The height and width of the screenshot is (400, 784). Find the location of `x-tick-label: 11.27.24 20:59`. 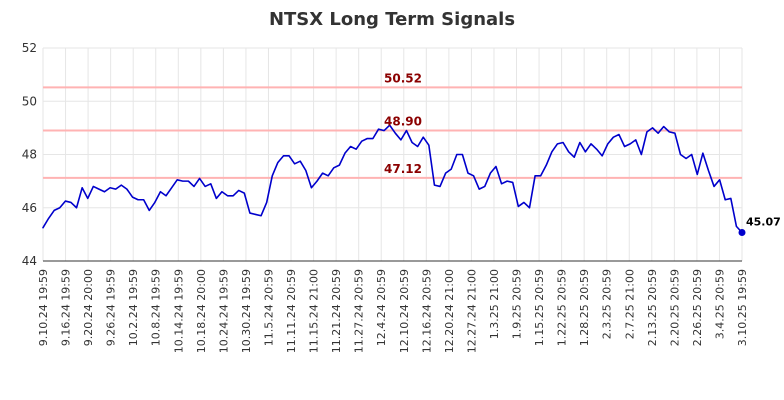

x-tick-label: 11.27.24 20:59 is located at coordinates (359, 311).